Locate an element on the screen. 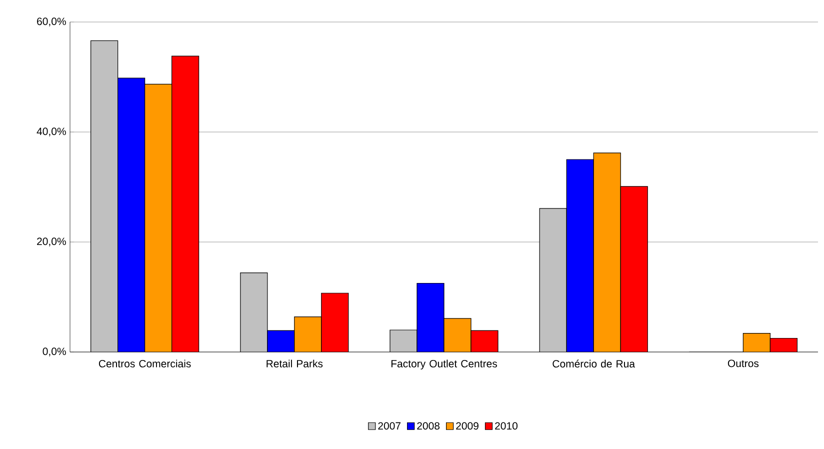 The height and width of the screenshot is (449, 824). y-tick-label: 20,0% is located at coordinates (51, 242).